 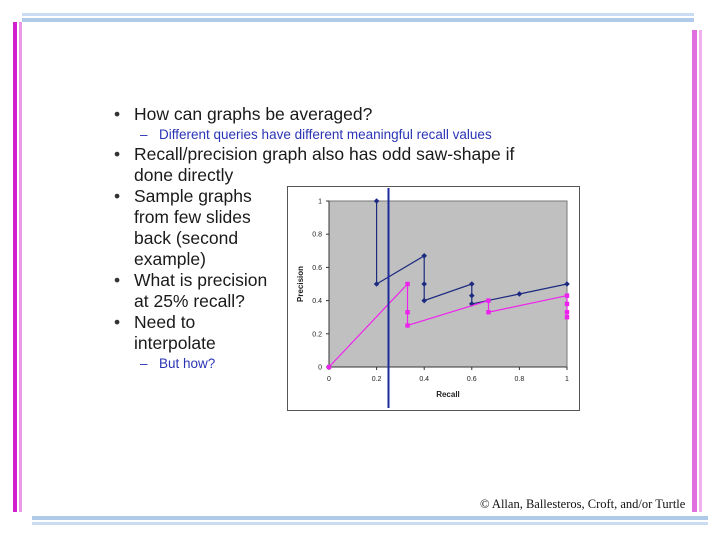 I want to click on y-tick-label: 0, so click(x=320, y=368).